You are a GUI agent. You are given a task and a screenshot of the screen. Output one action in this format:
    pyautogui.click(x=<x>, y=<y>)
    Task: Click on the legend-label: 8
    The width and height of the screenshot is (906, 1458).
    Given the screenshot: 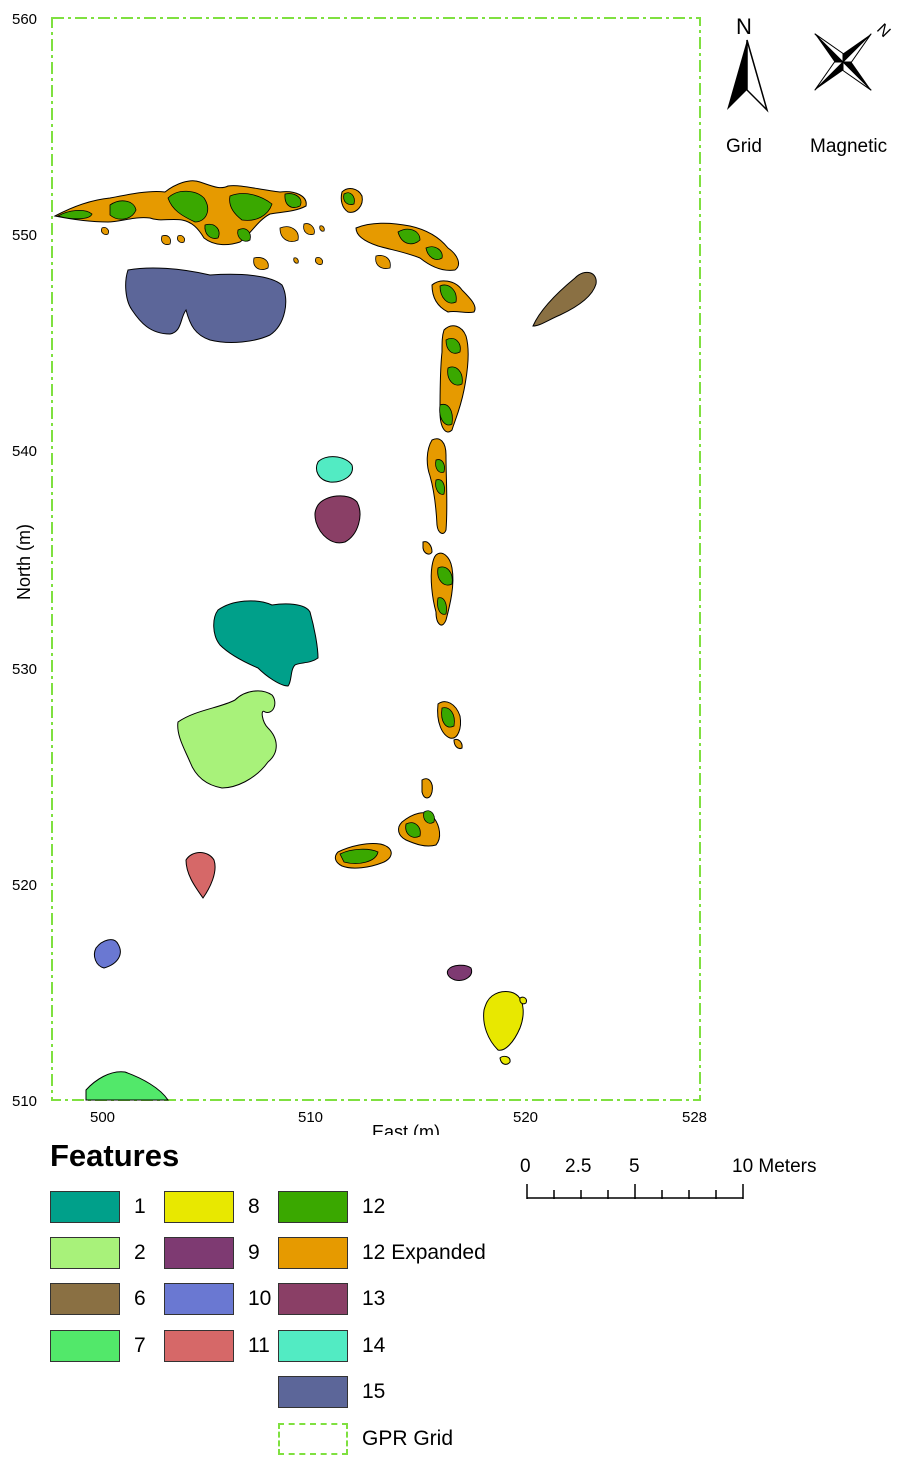 What is the action you would take?
    pyautogui.click(x=254, y=1206)
    